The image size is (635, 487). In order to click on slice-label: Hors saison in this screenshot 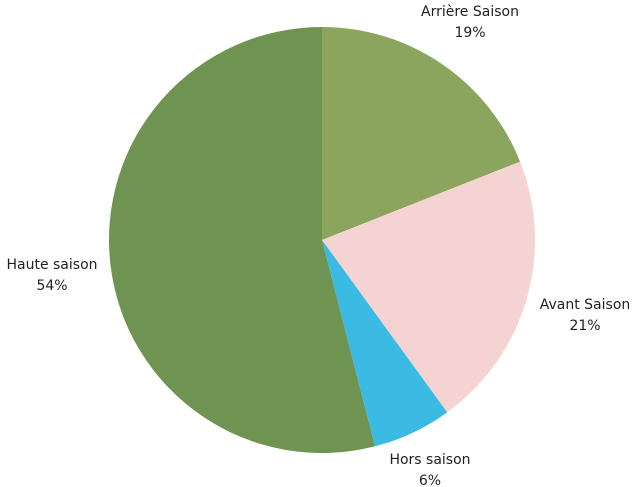, I will do `click(429, 460)`.